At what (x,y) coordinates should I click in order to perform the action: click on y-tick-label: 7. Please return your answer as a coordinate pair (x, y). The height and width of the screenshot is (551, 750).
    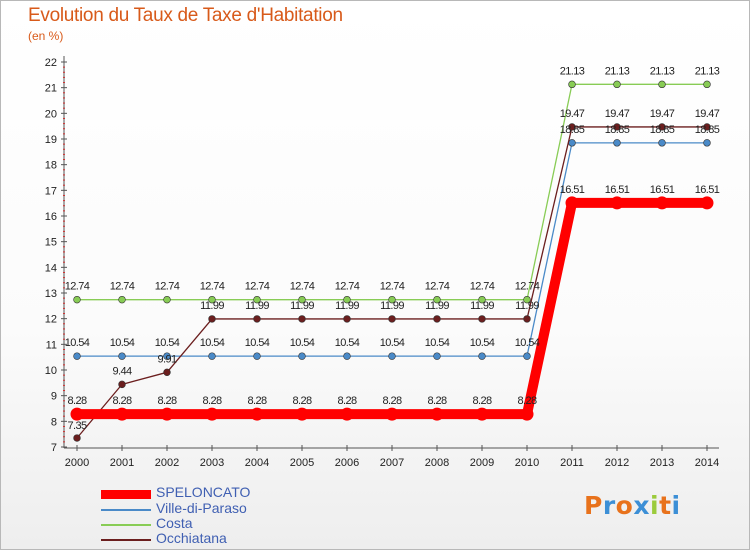
    Looking at the image, I should click on (54, 448).